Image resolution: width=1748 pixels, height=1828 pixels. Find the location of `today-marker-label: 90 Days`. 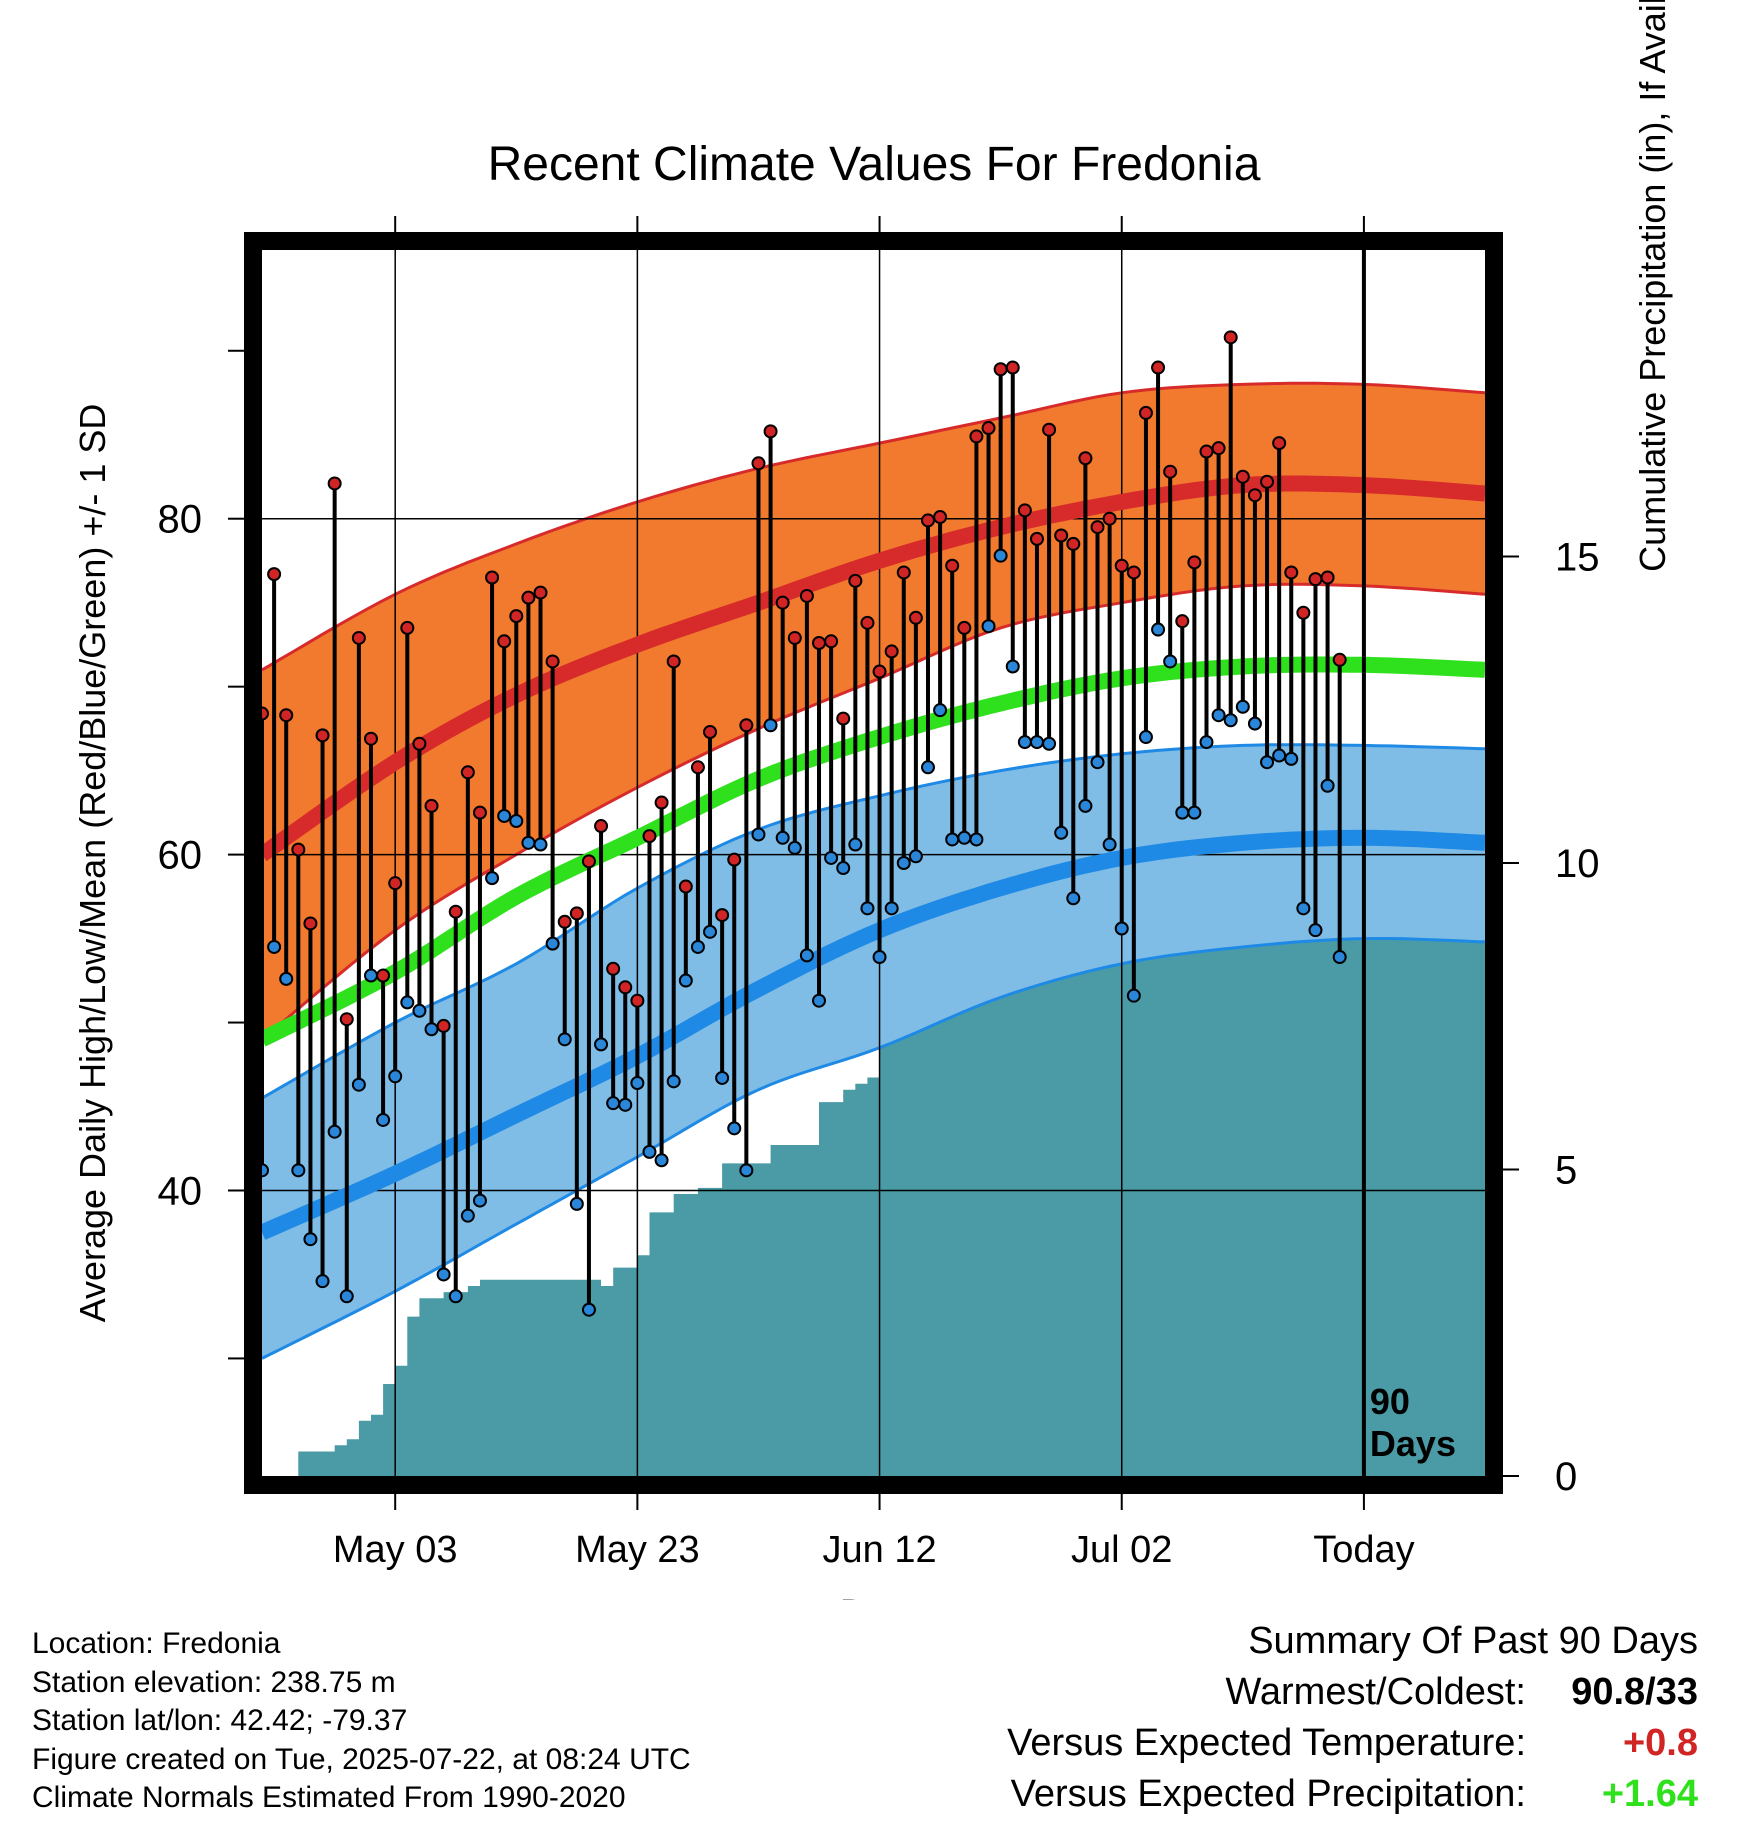

today-marker-label: 90 Days is located at coordinates (1413, 1422).